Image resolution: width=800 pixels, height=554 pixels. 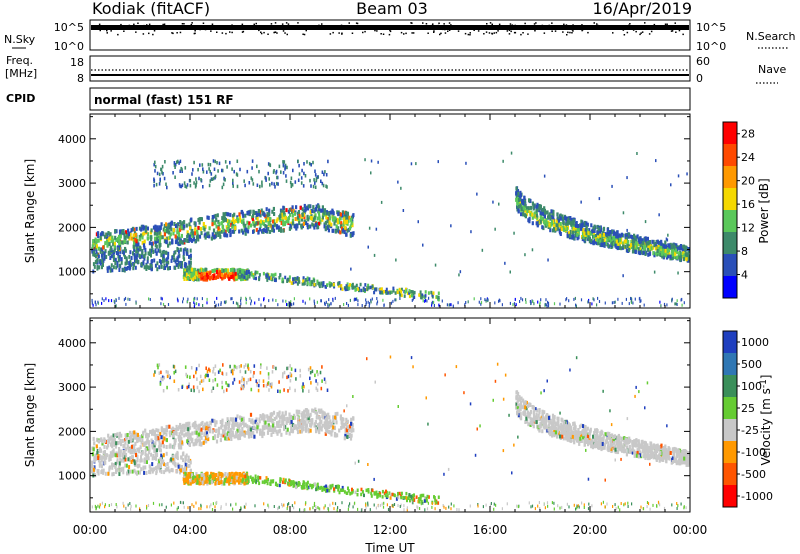 I want to click on nsky-strip: 10^5 10^0 10^5 10^0 N.Sky N.Search, so click(x=400, y=36).